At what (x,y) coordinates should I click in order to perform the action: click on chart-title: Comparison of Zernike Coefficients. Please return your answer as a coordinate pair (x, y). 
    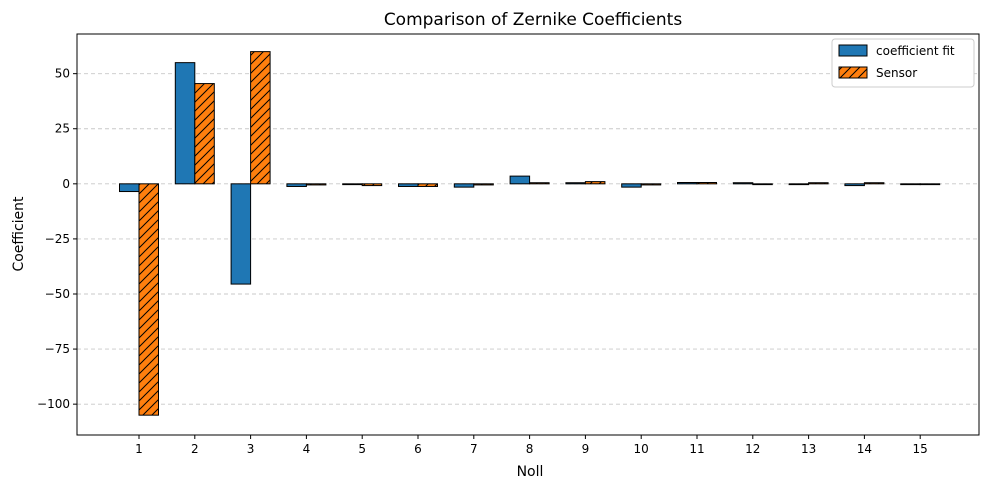
    Looking at the image, I should click on (533, 20).